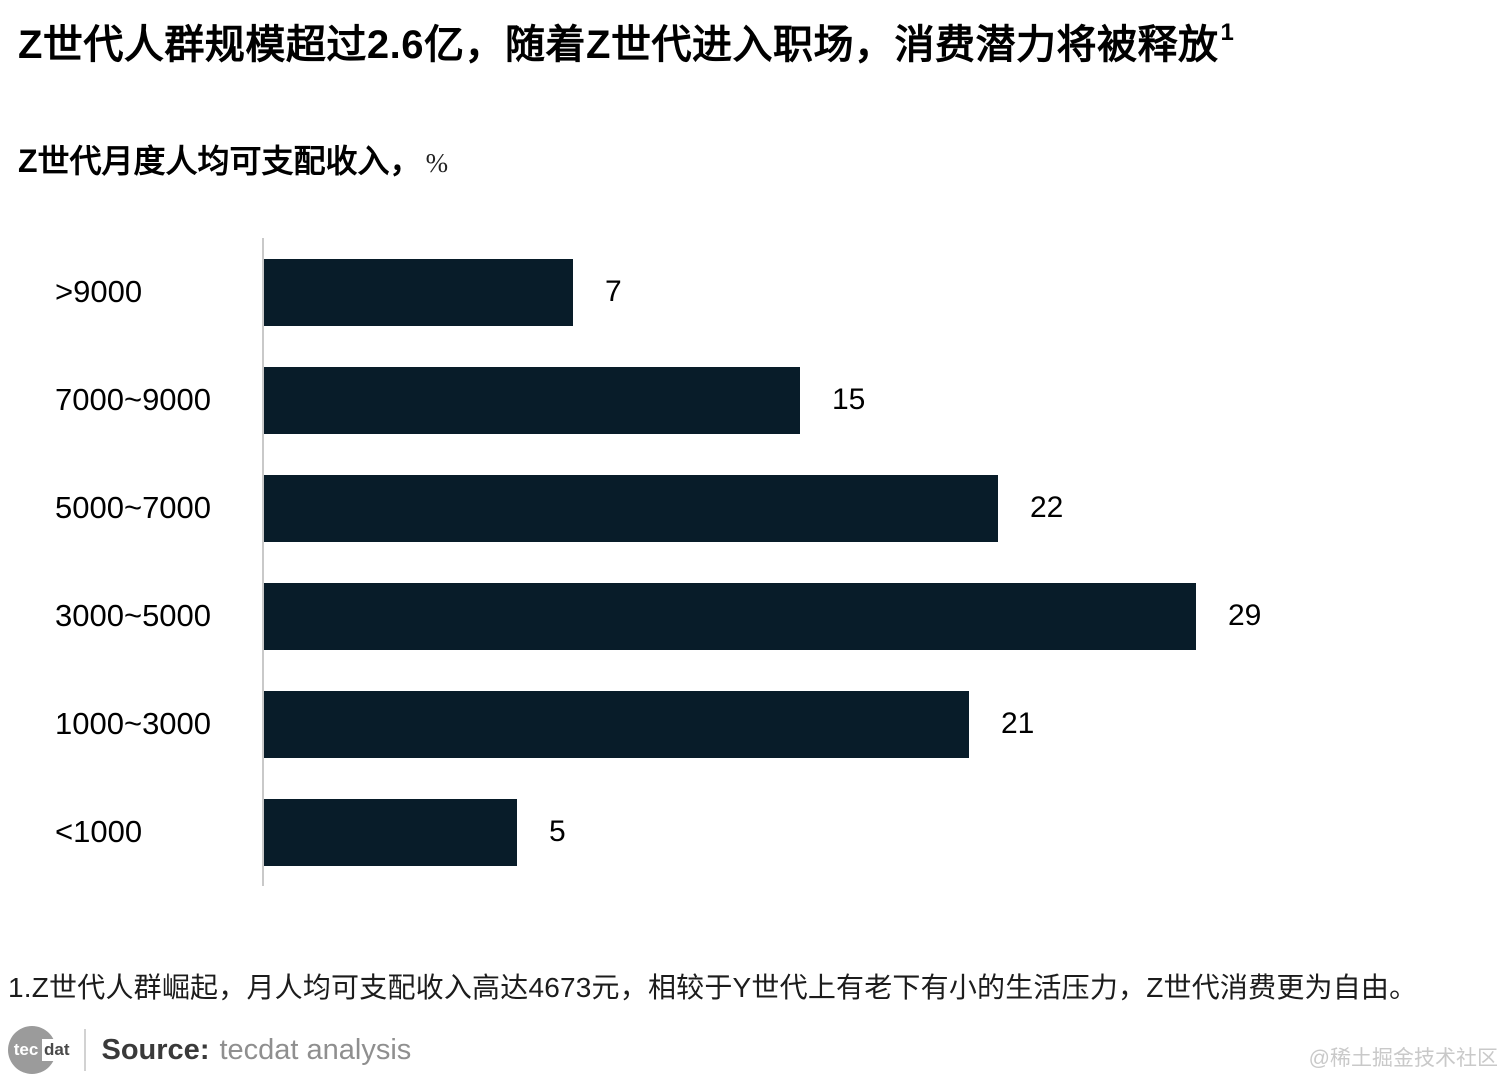 The image size is (1508, 1080). What do you see at coordinates (437, 163) in the screenshot?
I see `chart-subtitle-unit: %` at bounding box center [437, 163].